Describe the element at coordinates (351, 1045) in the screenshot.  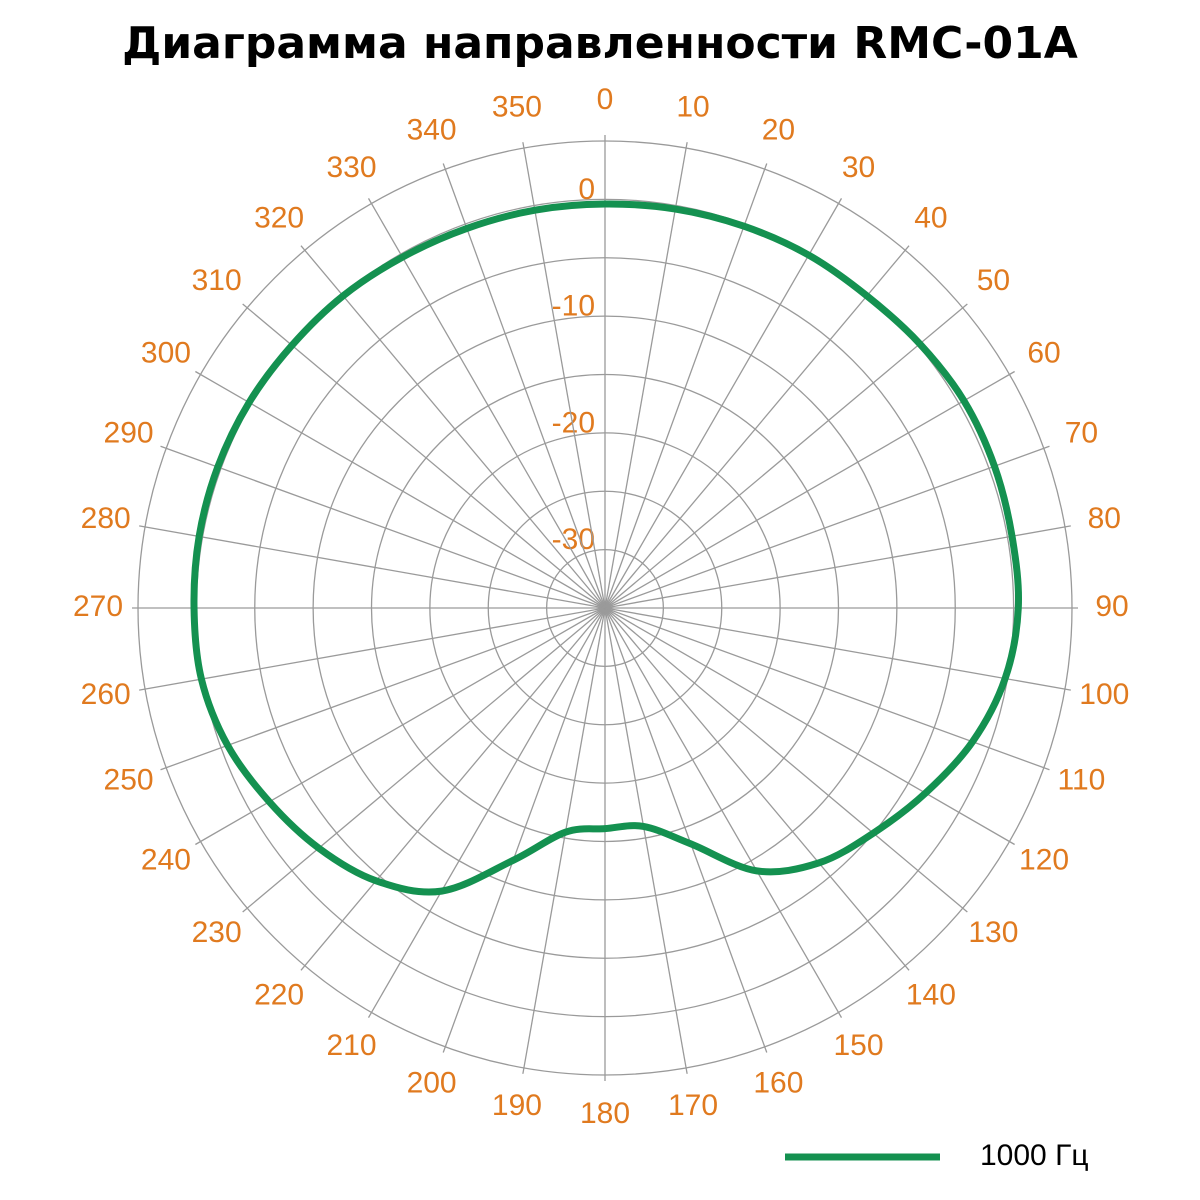
I see `angle-label: 210` at that location.